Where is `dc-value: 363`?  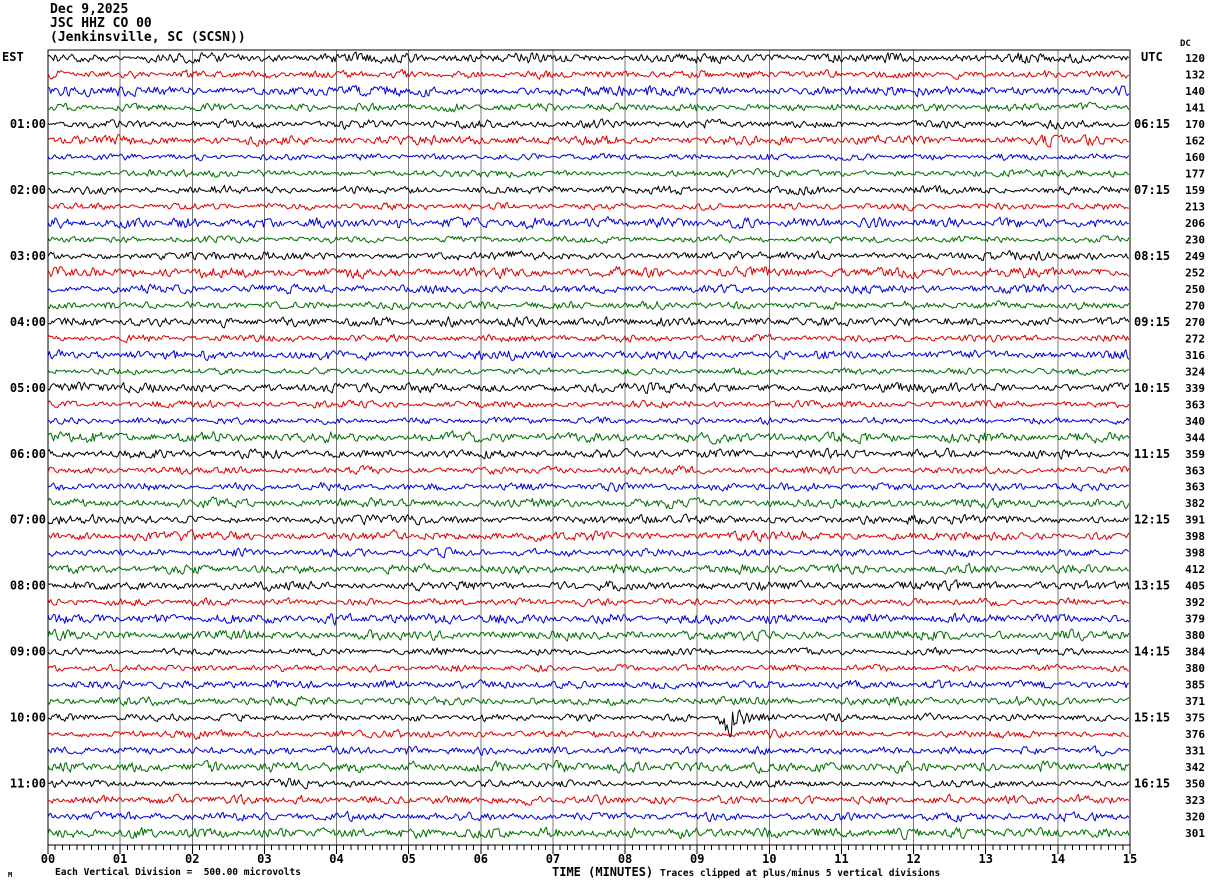
dc-value: 363 is located at coordinates (1195, 470).